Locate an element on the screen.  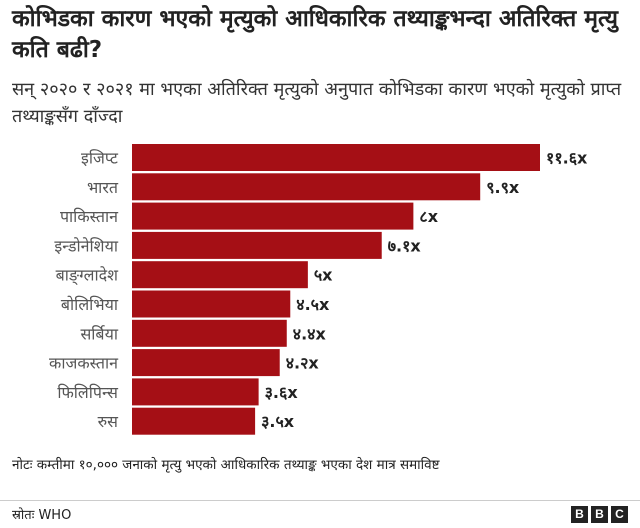
value-label: ५x is located at coordinates (323, 275).